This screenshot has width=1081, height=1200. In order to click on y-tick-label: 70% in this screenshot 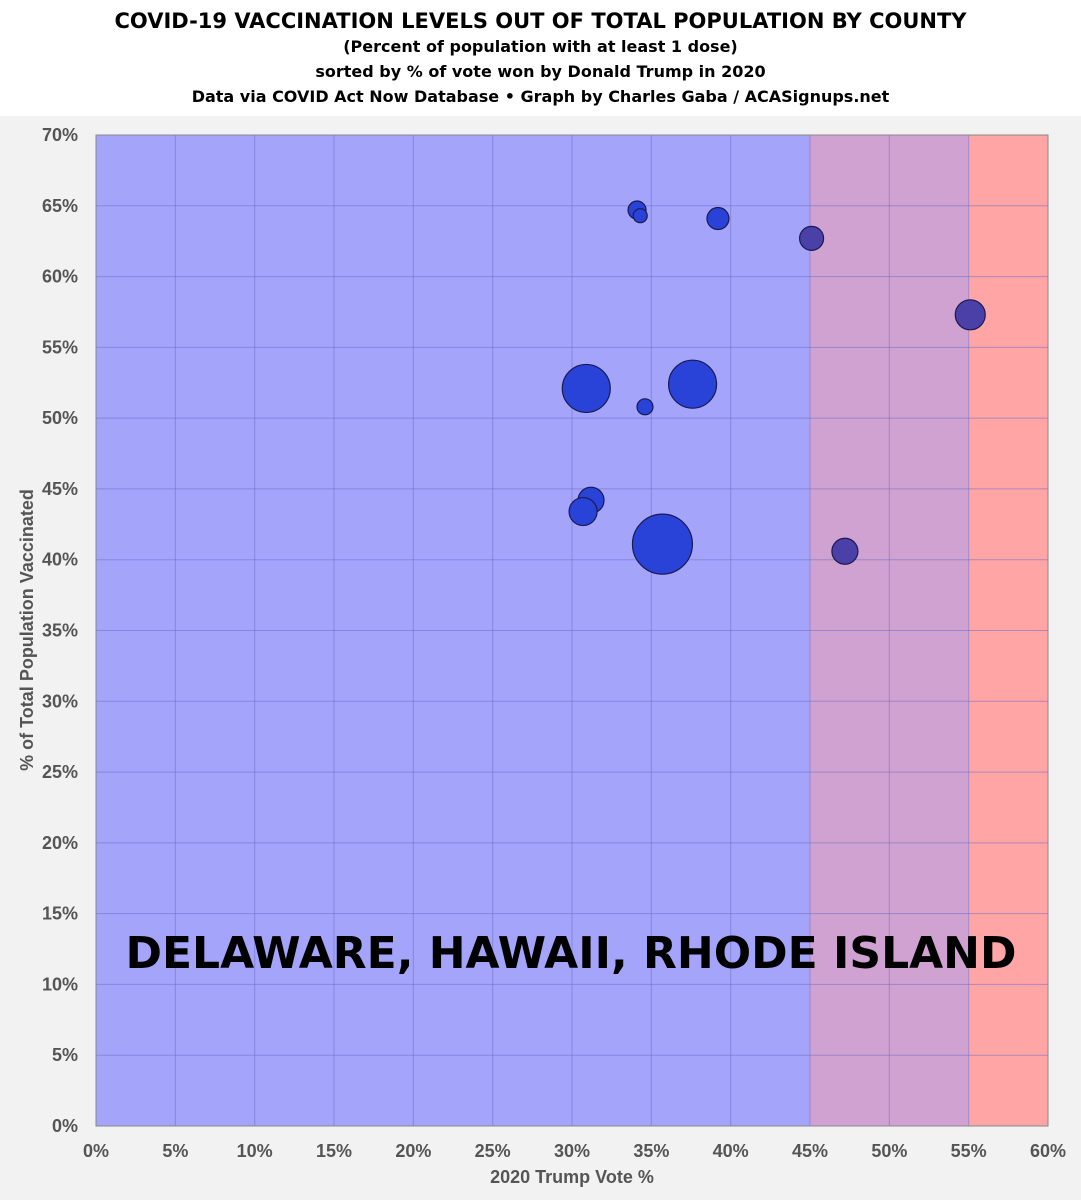, I will do `click(60, 135)`.